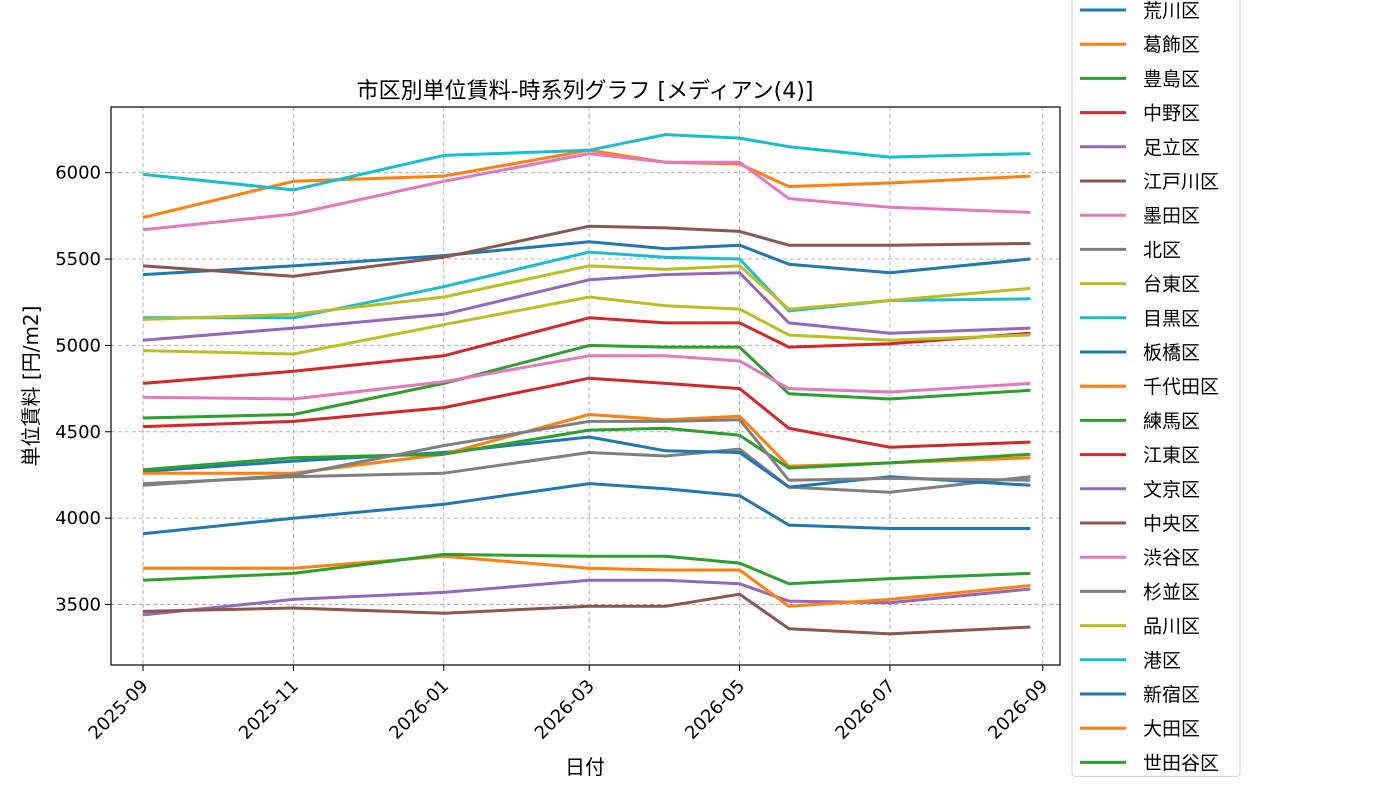 The image size is (1400, 800). I want to click on legend-label: 北区, so click(1162, 250).